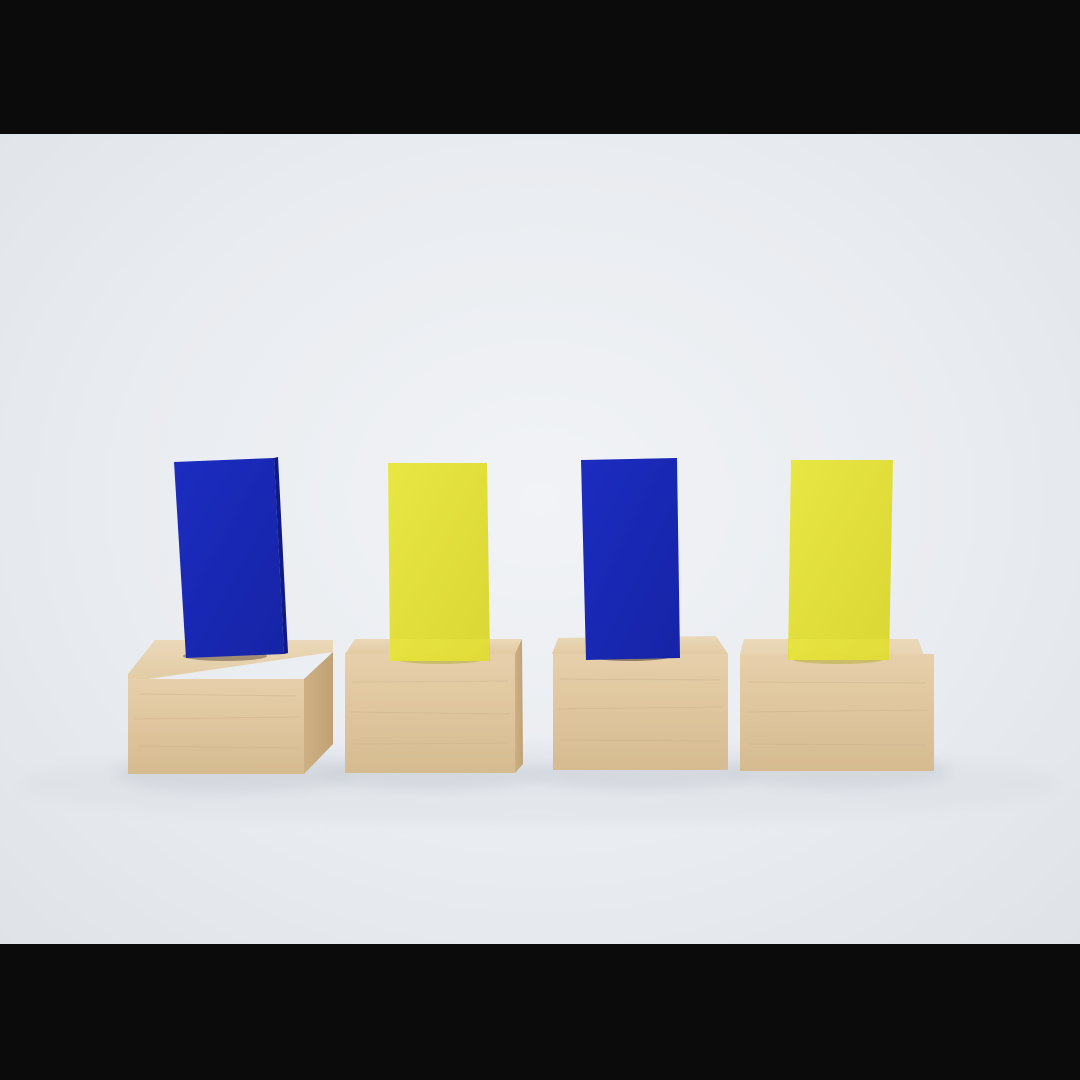  I want to click on letterbox-top, so click(540, 67).